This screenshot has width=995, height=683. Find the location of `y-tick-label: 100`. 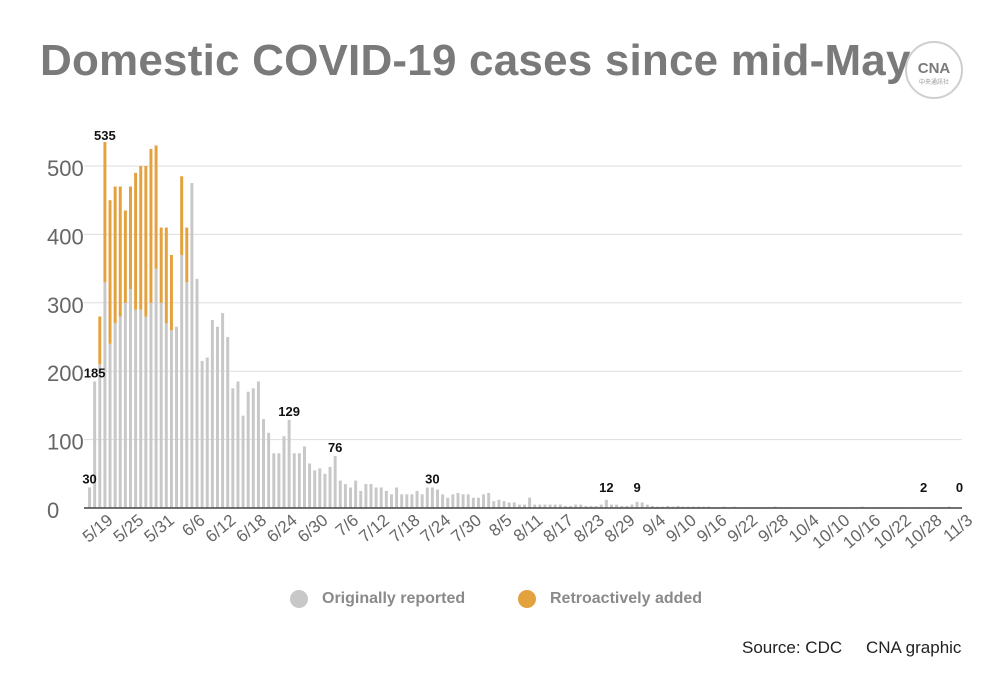

y-tick-label: 100 is located at coordinates (65, 442).